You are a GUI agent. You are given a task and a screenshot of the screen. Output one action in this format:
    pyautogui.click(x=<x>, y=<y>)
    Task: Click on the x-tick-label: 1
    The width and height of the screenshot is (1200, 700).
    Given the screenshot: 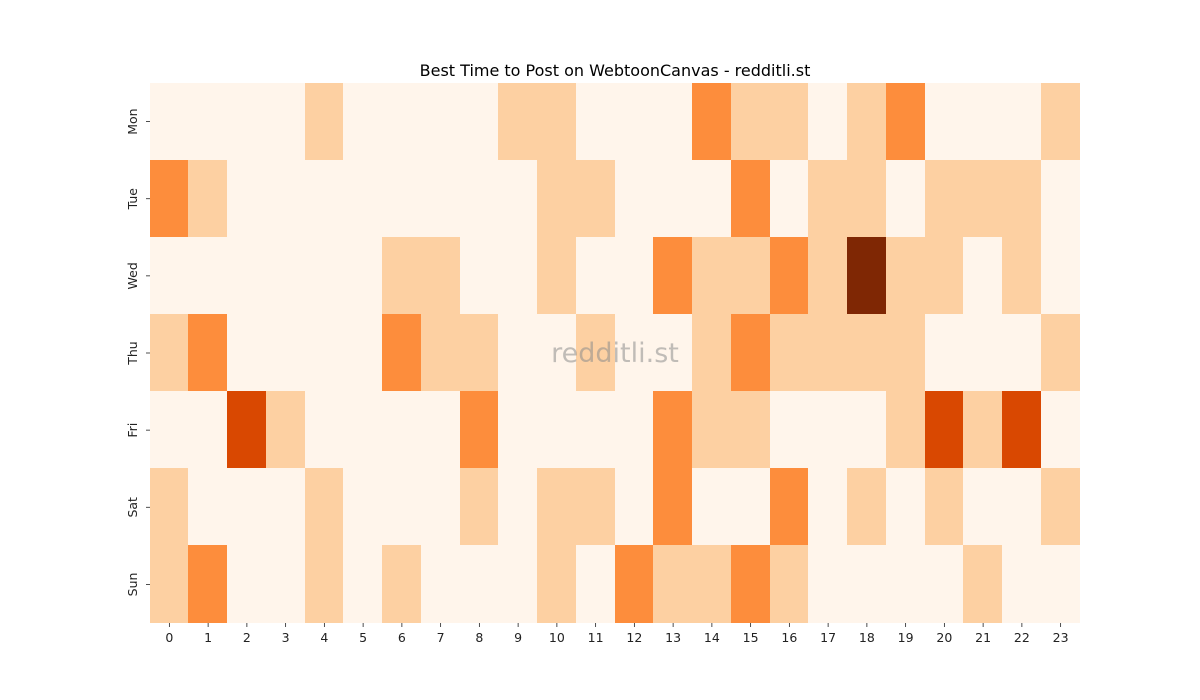 What is the action you would take?
    pyautogui.click(x=208, y=637)
    